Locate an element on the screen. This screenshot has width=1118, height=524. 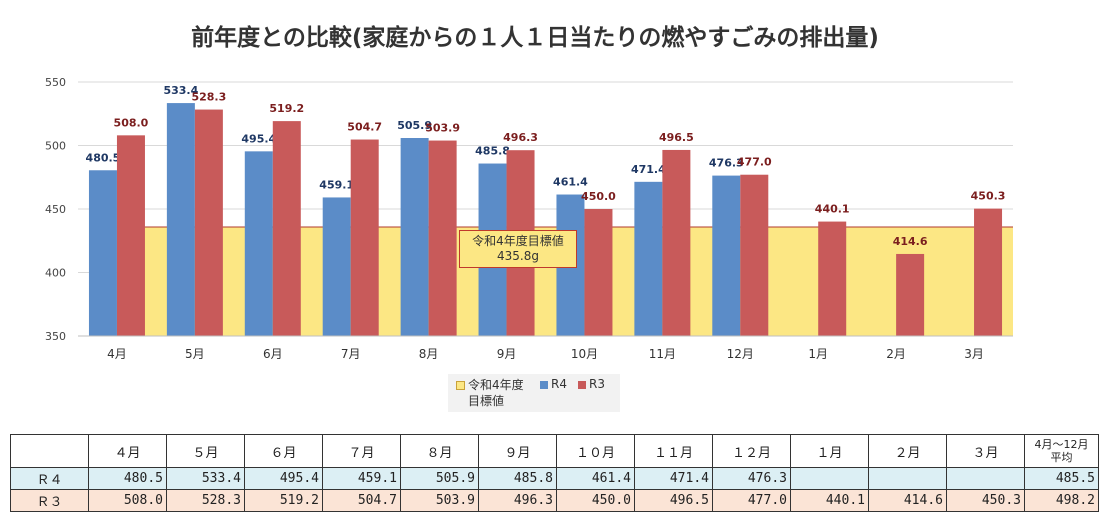
table-header-cell: ７月 is located at coordinates (361, 451).